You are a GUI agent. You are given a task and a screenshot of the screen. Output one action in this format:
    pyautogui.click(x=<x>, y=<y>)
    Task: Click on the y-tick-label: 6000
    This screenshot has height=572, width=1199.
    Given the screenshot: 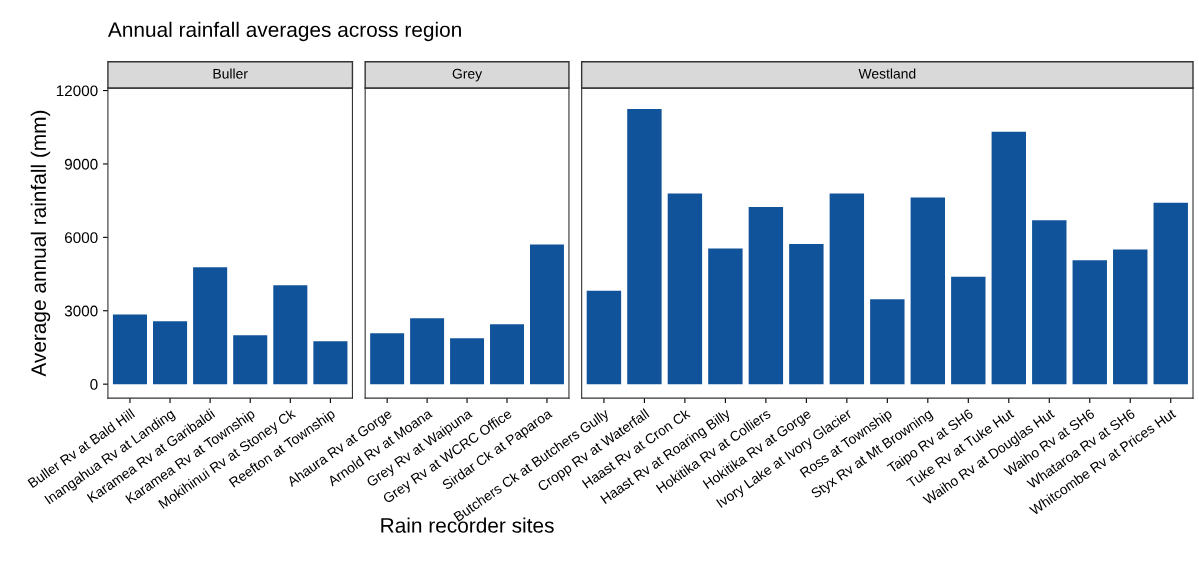 What is the action you would take?
    pyautogui.click(x=81, y=238)
    